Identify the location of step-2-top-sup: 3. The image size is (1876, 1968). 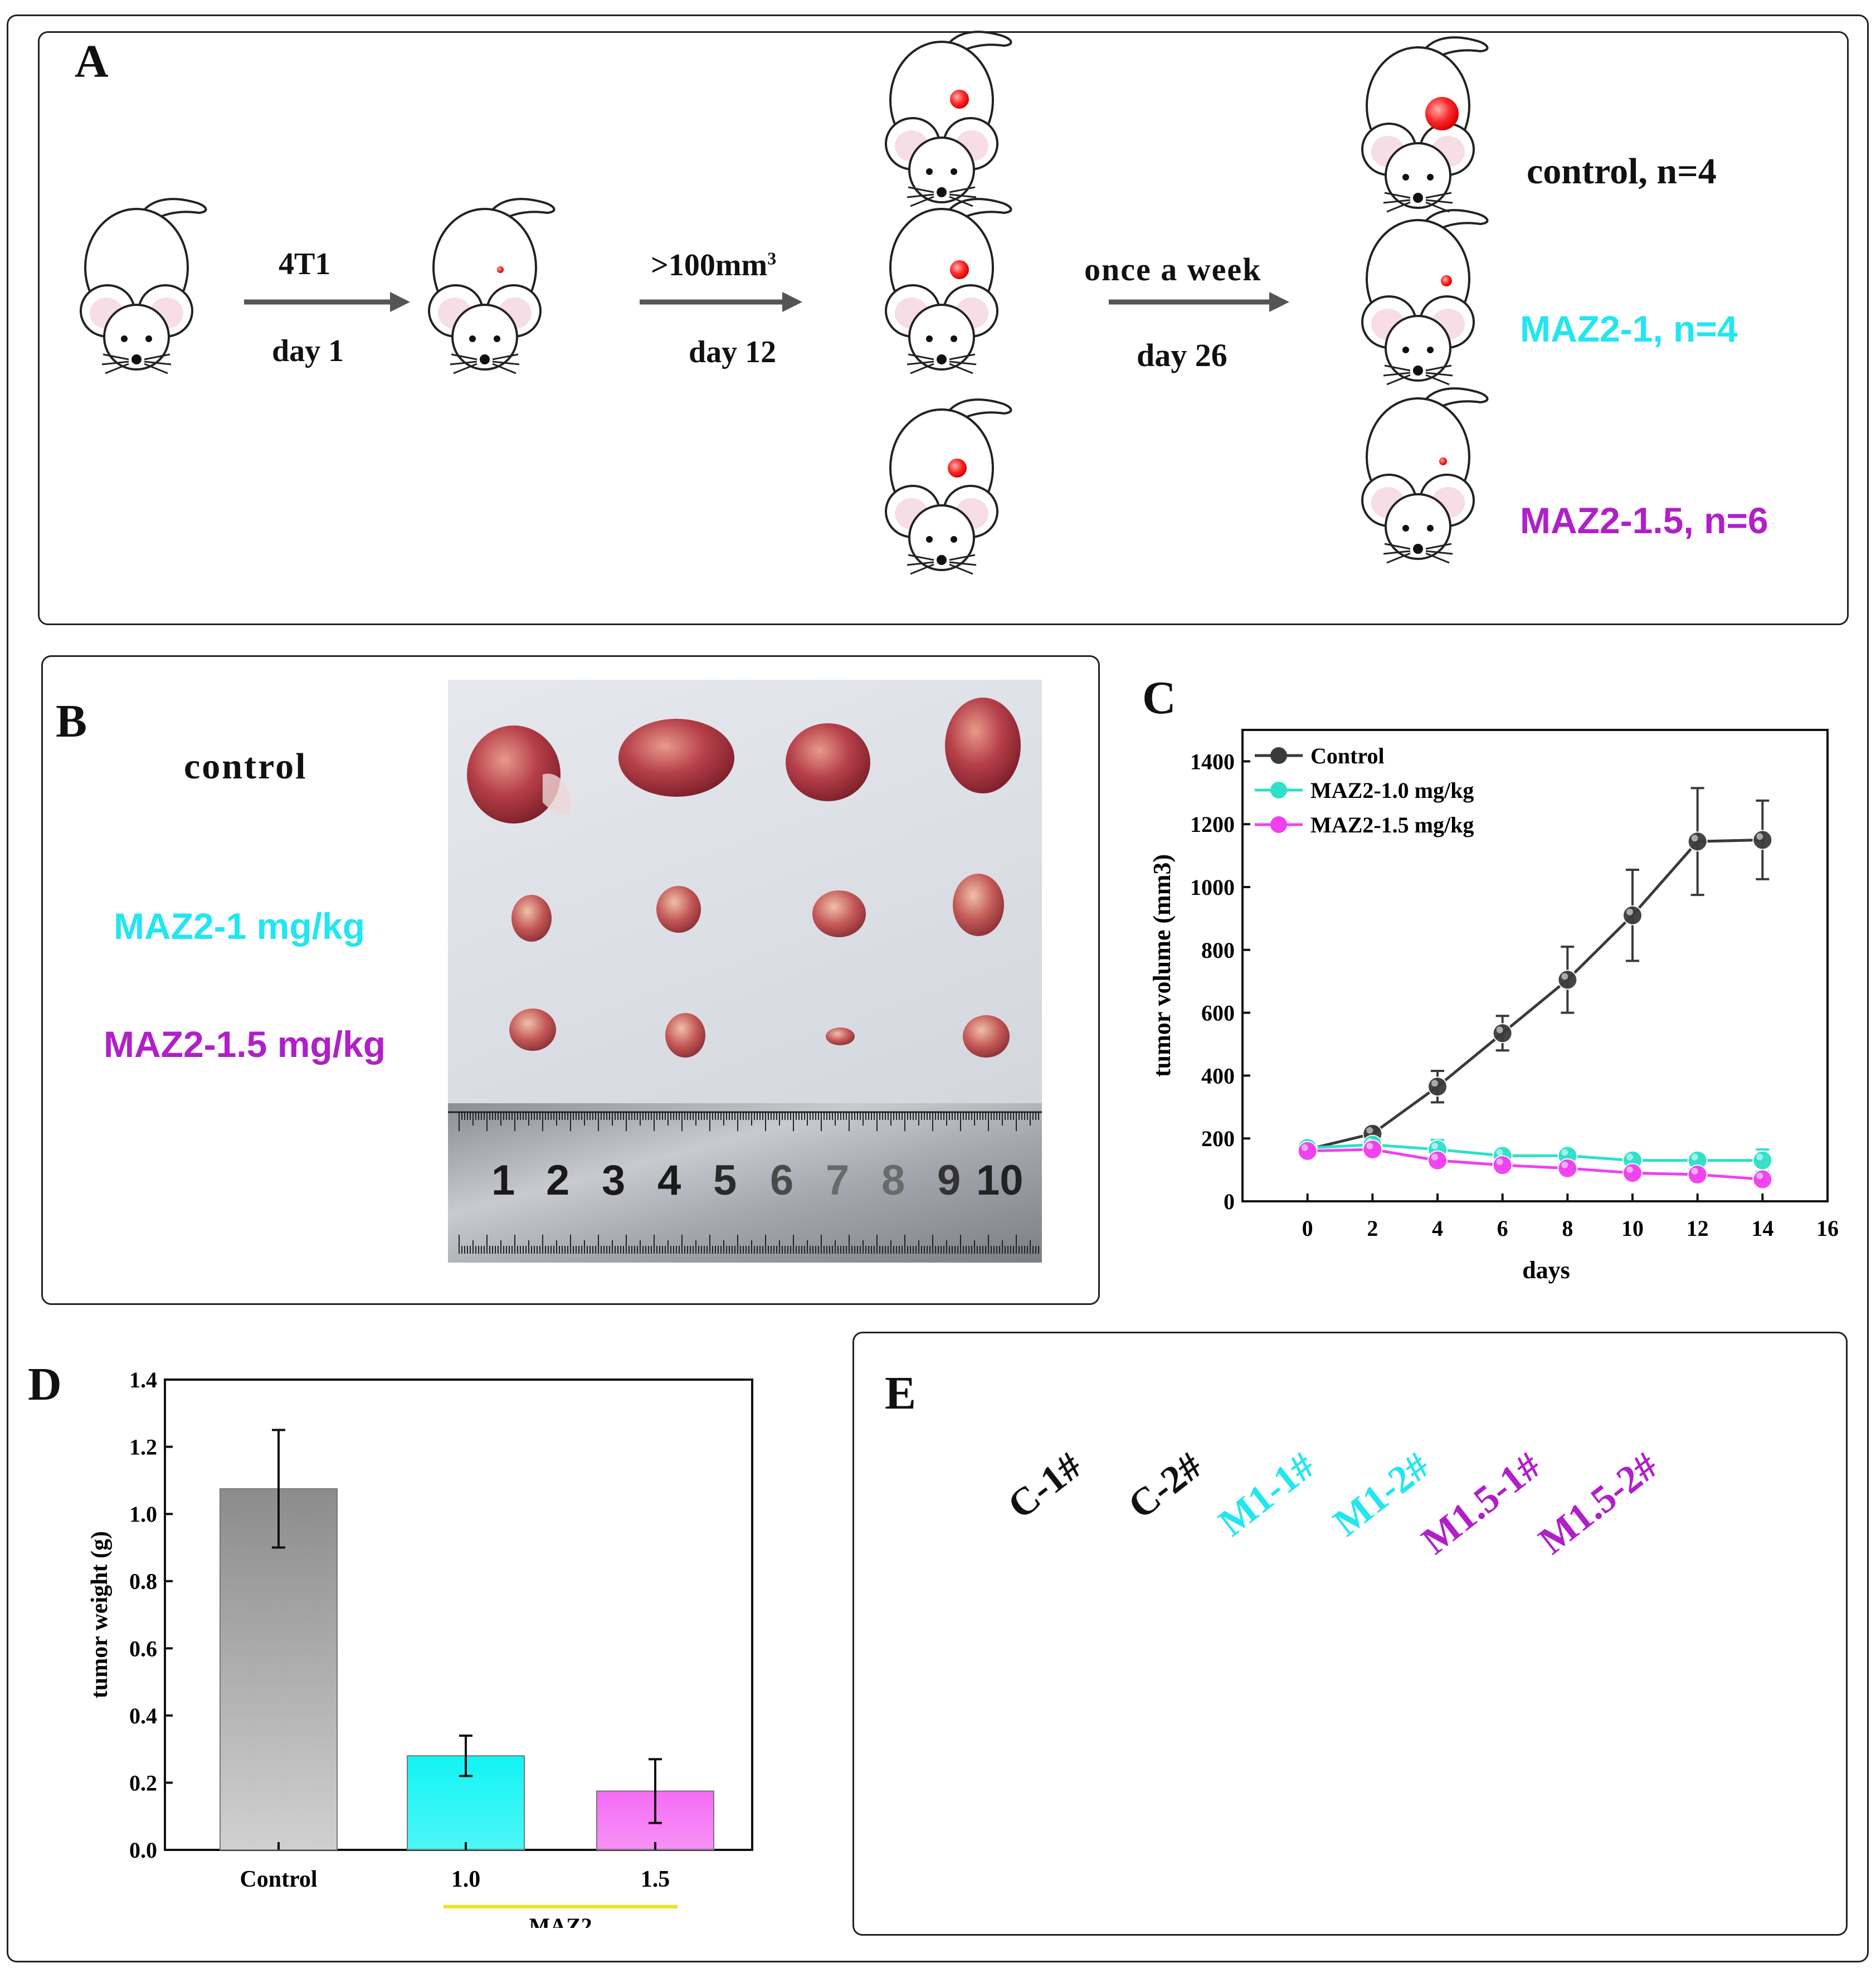
(772, 258).